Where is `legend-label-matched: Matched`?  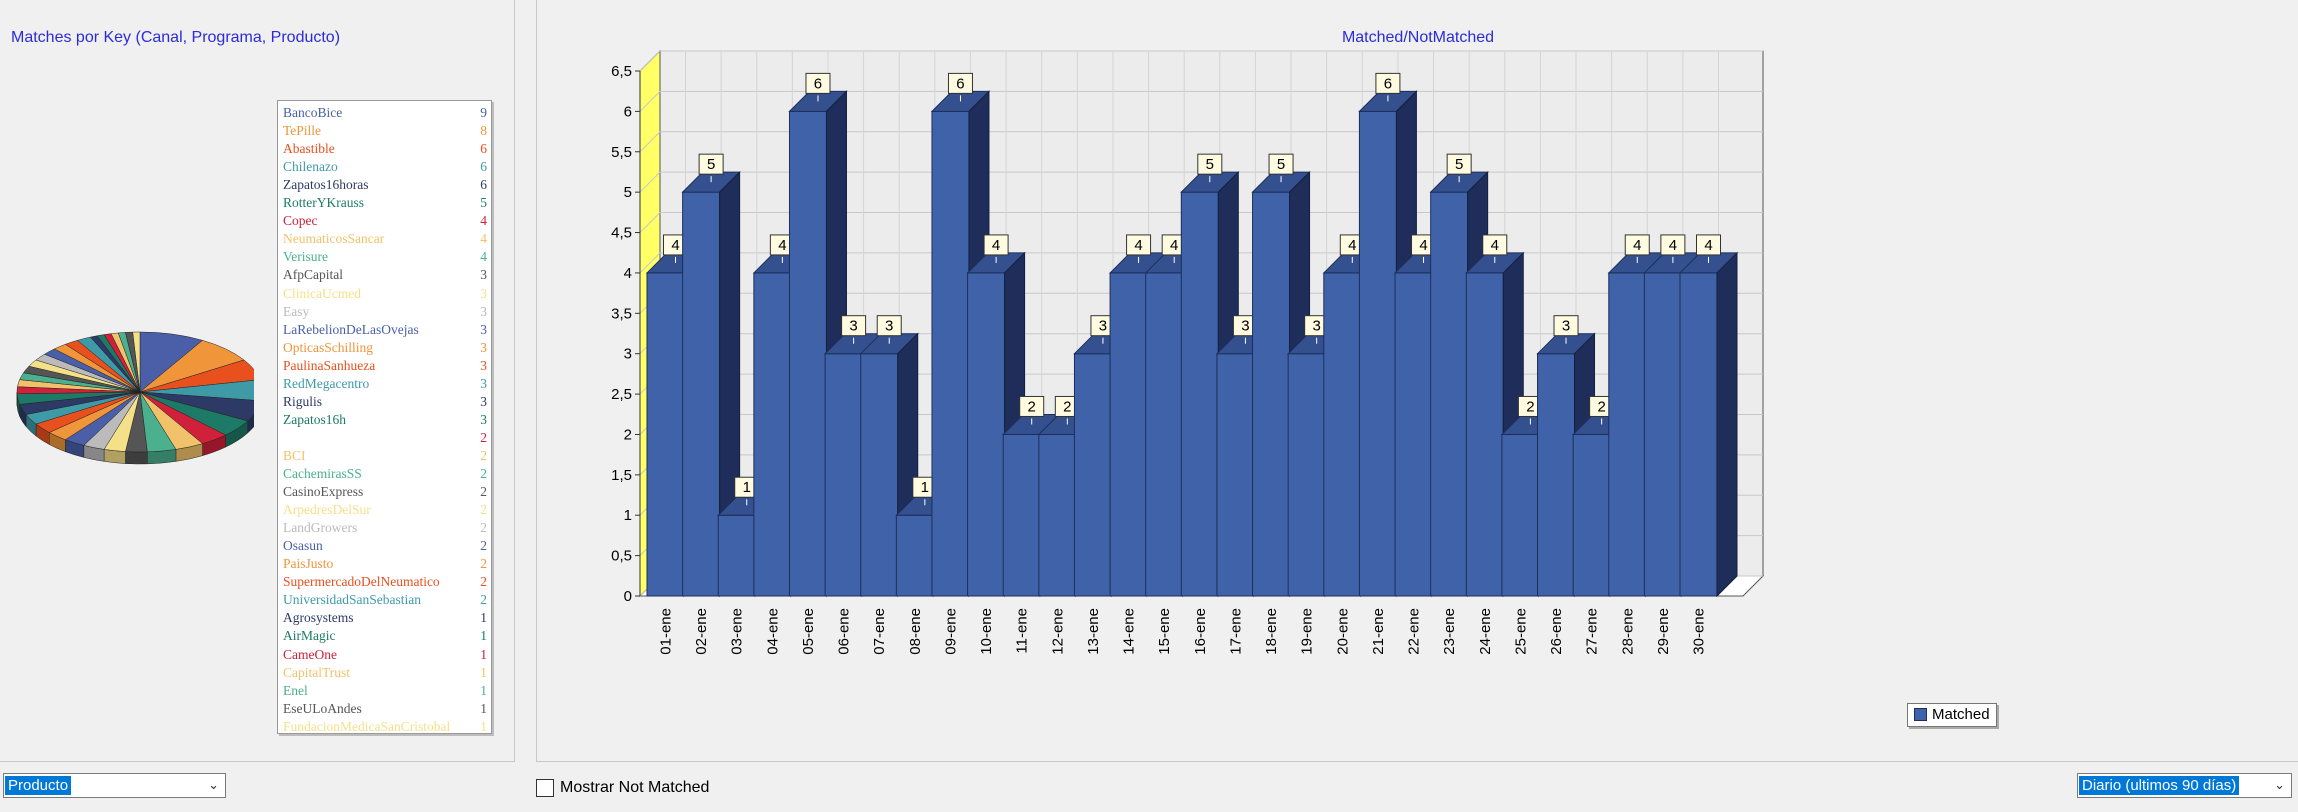
legend-label-matched: Matched is located at coordinates (1961, 714).